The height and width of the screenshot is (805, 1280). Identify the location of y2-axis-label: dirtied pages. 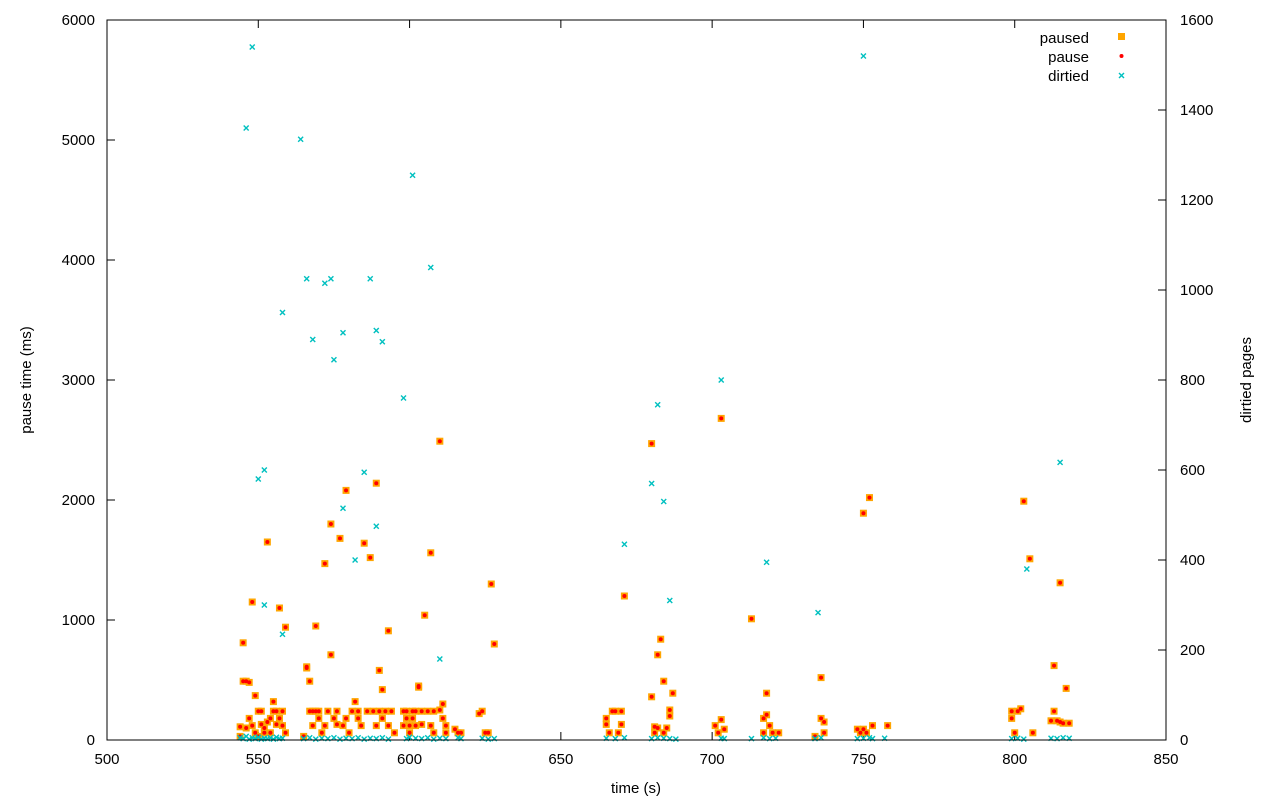
(1246, 380).